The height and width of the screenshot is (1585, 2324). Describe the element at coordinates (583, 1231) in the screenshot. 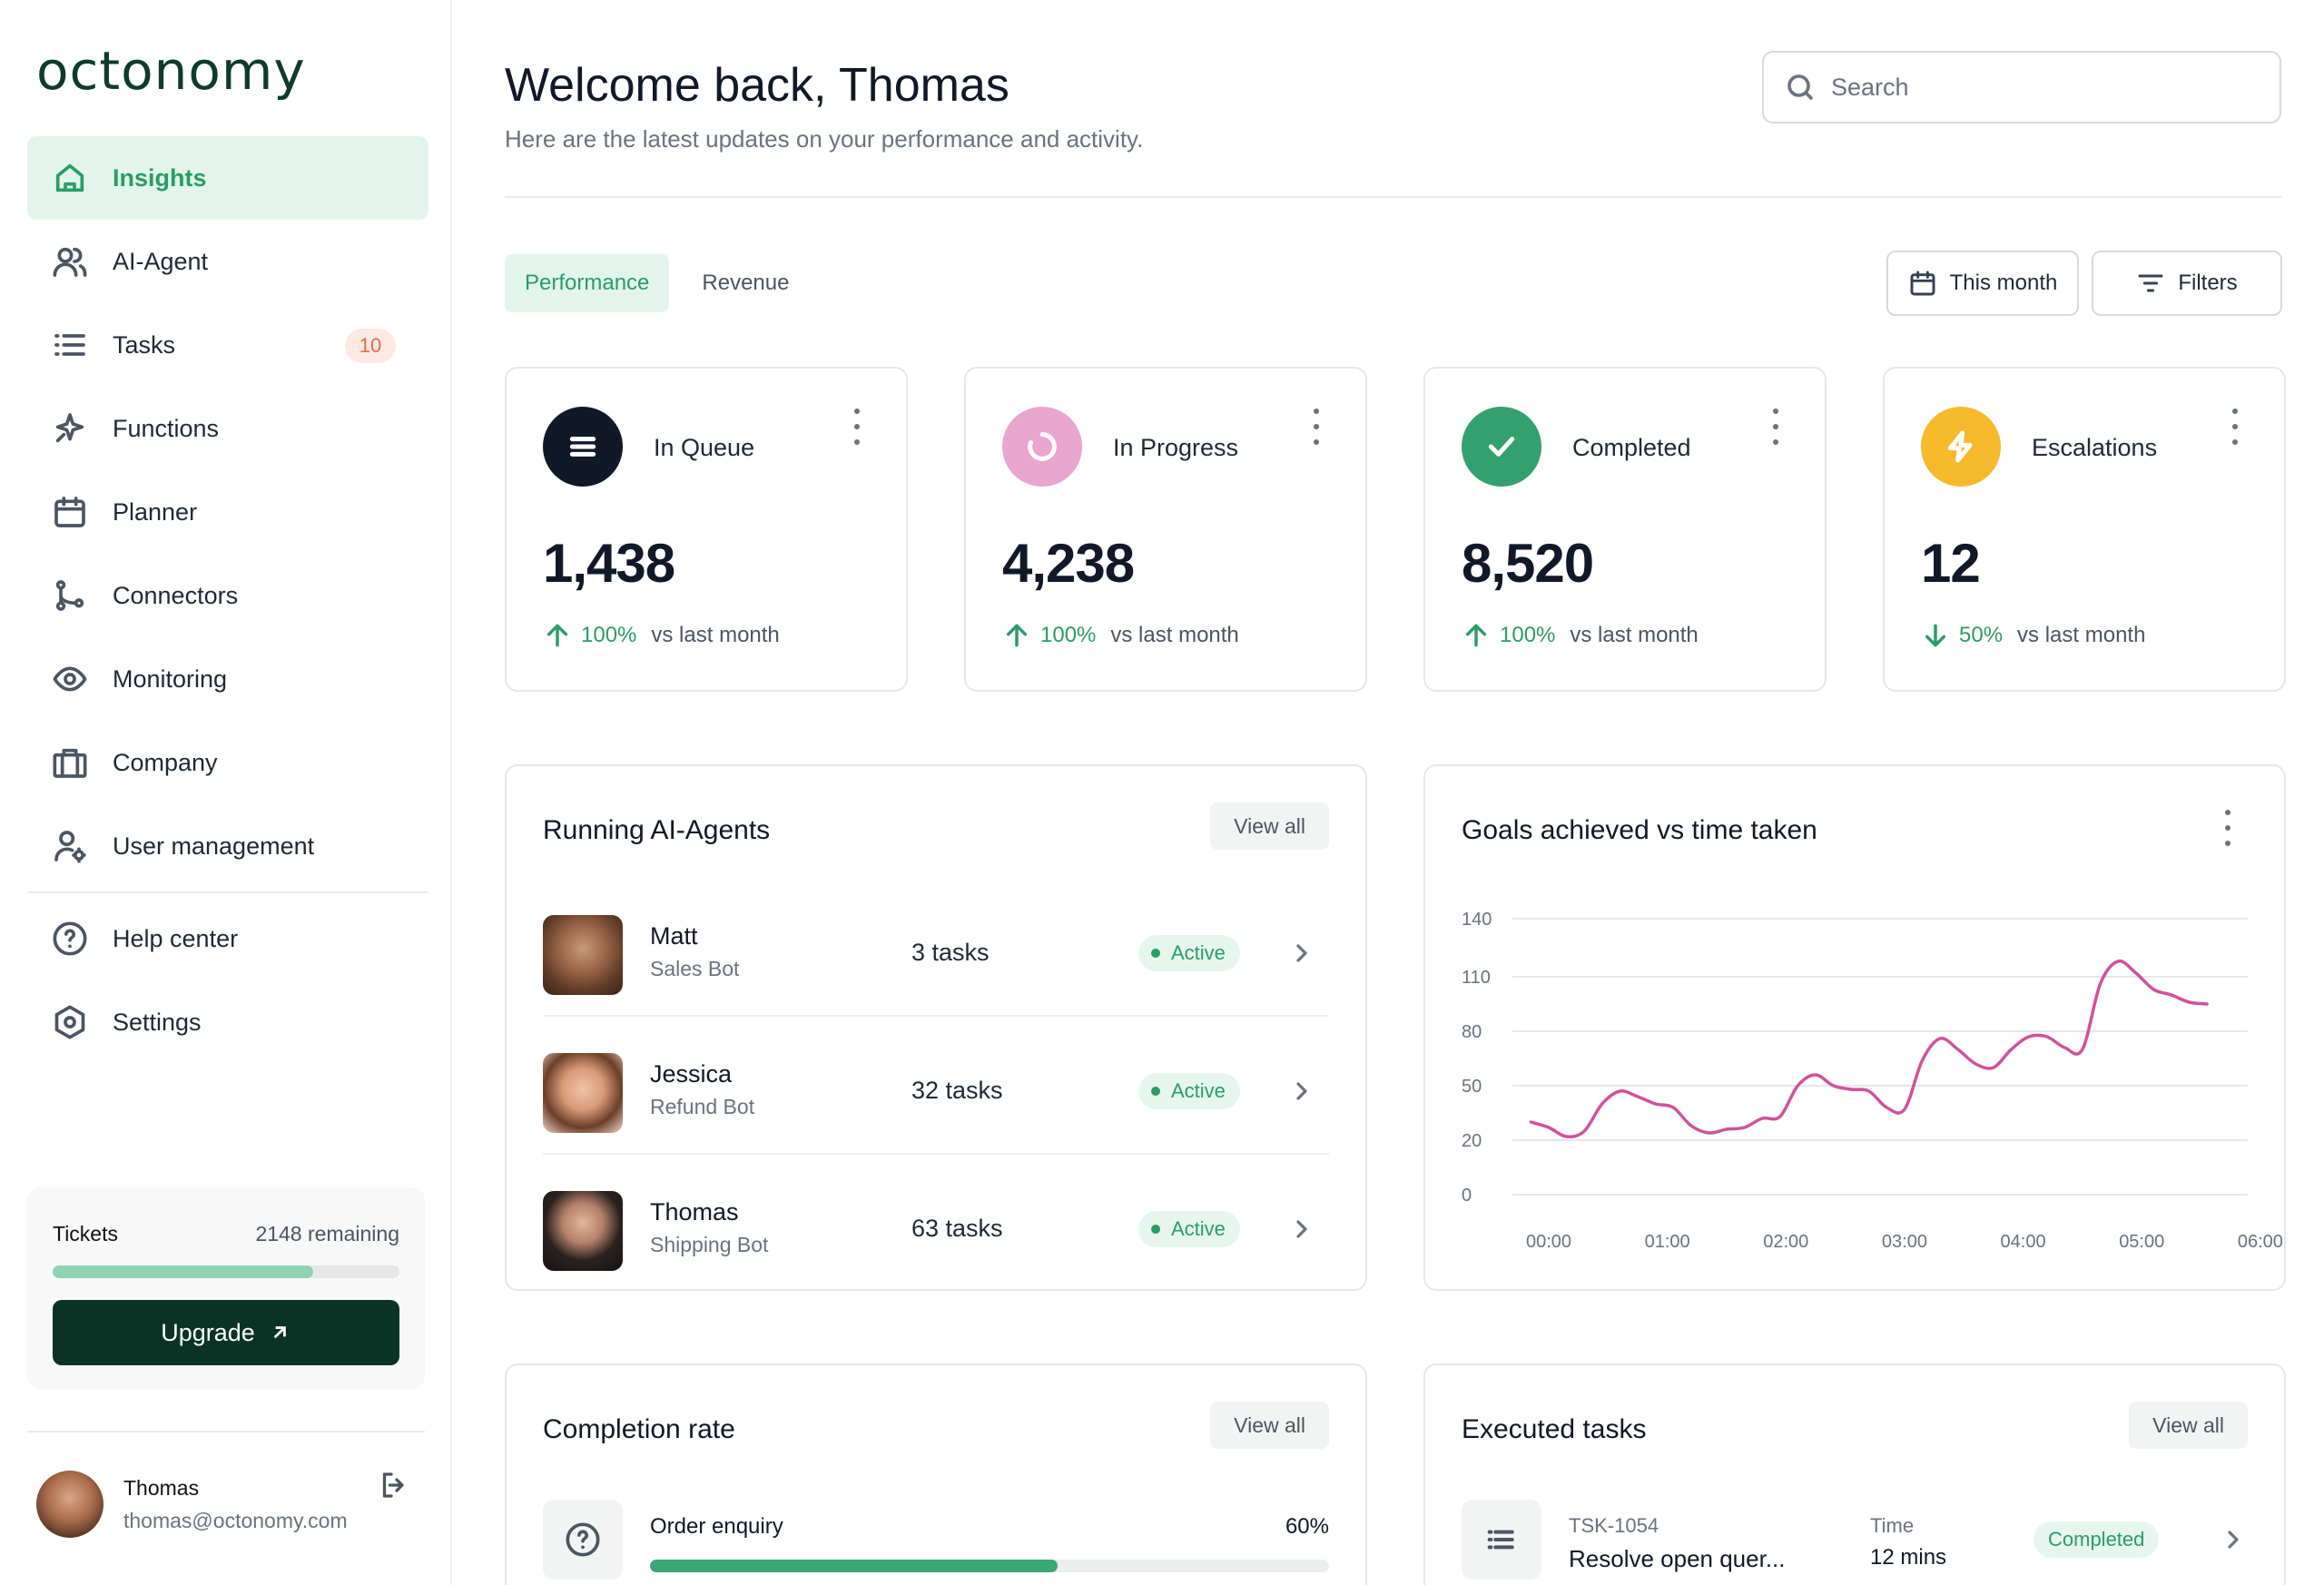

I see `agent-avatar` at that location.